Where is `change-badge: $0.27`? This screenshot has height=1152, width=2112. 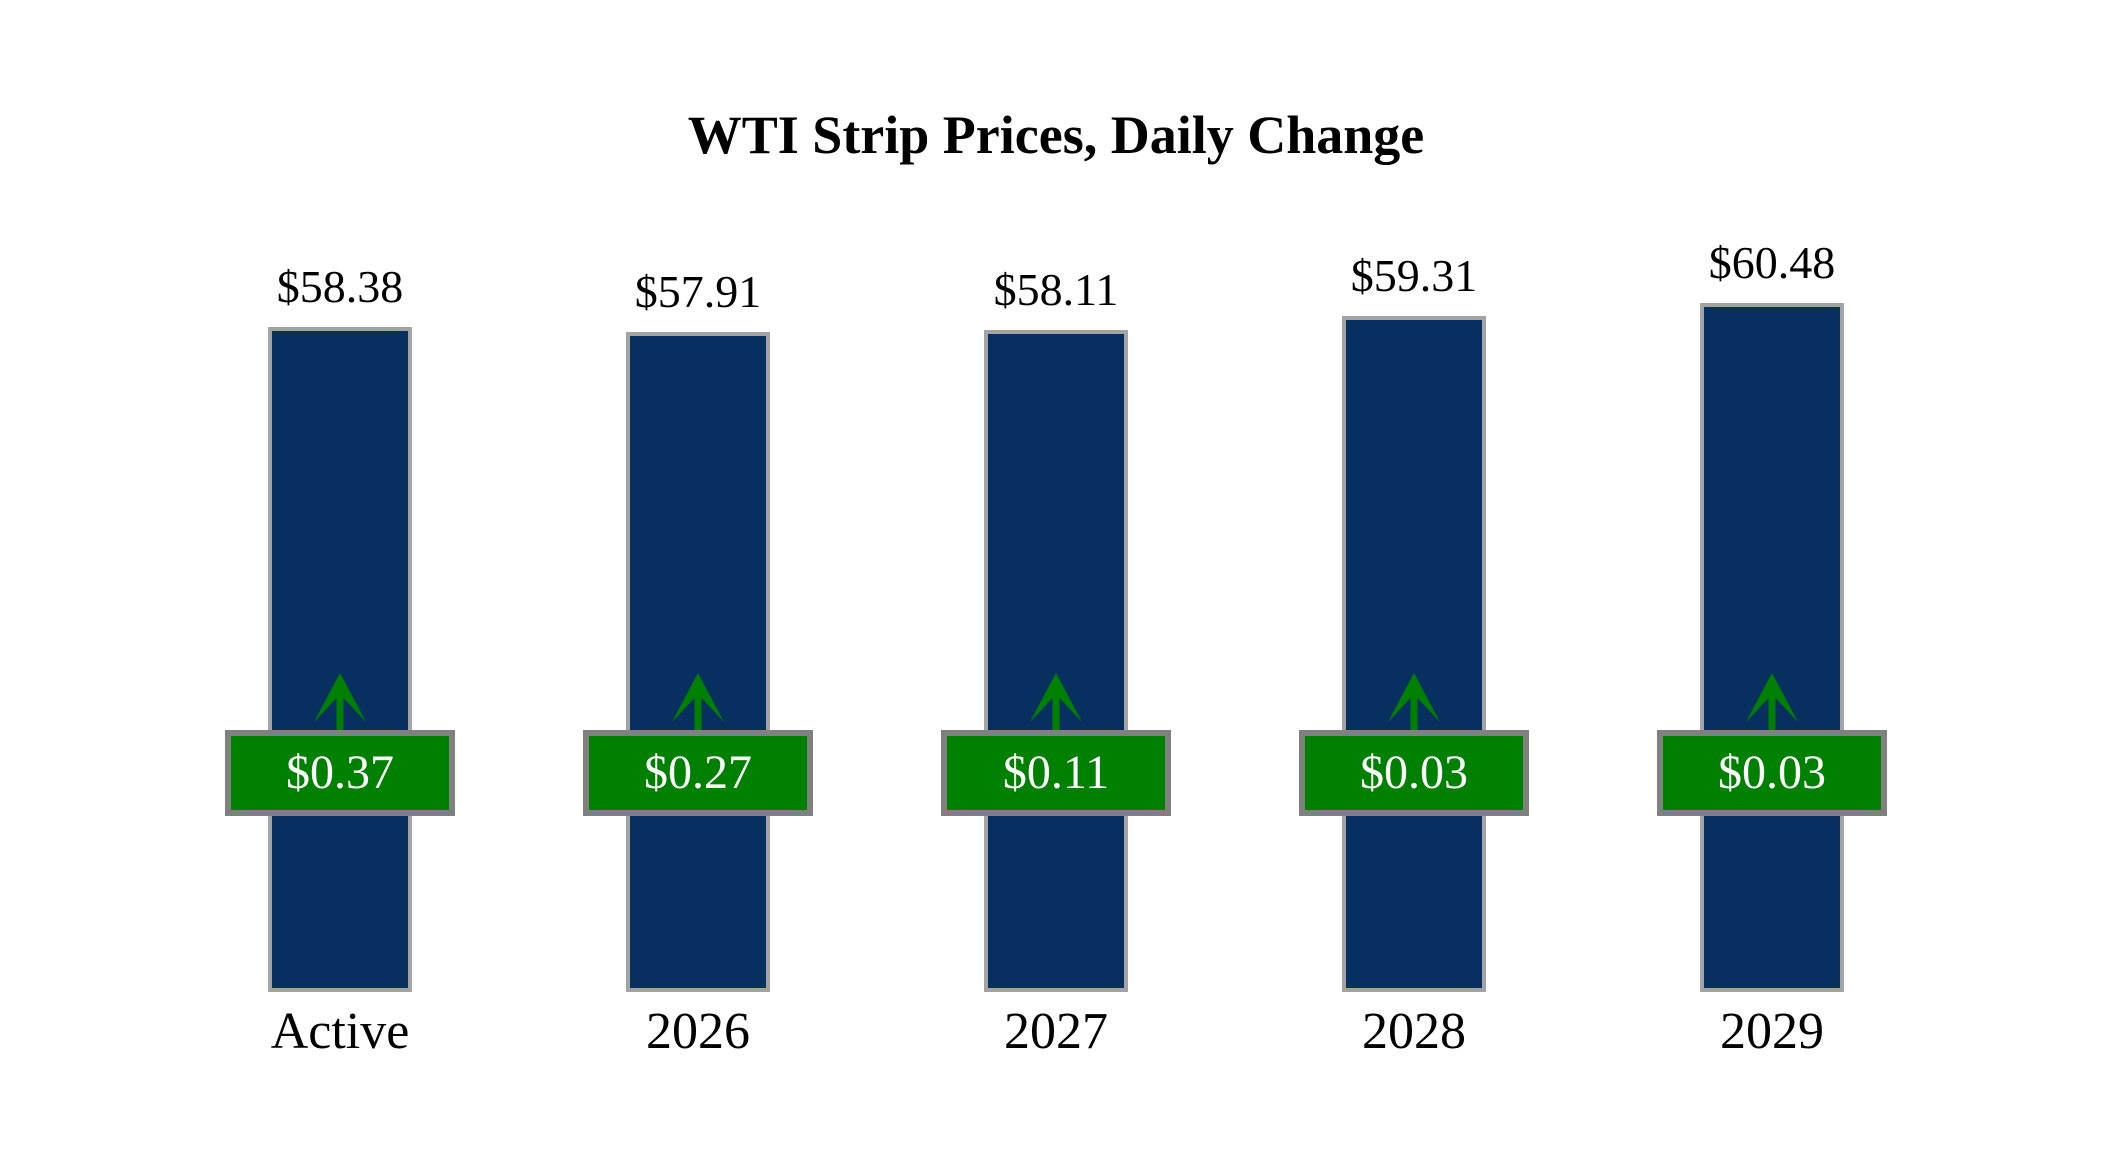
change-badge: $0.27 is located at coordinates (698, 773).